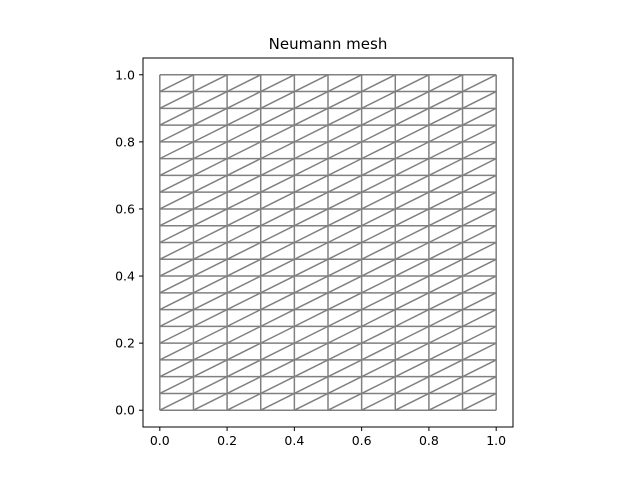 Image resolution: width=640 pixels, height=480 pixels. I want to click on y-tick-label: 0.4, so click(125, 276).